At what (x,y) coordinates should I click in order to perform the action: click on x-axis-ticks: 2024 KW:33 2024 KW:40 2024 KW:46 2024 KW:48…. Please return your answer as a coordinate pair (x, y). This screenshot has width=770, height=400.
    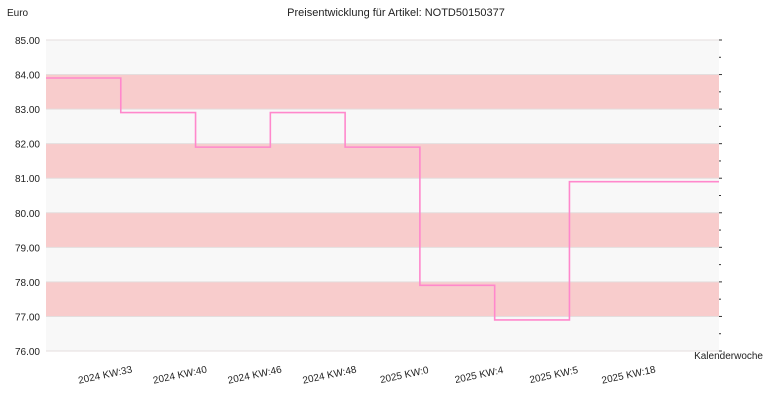
    Looking at the image, I should click on (367, 375).